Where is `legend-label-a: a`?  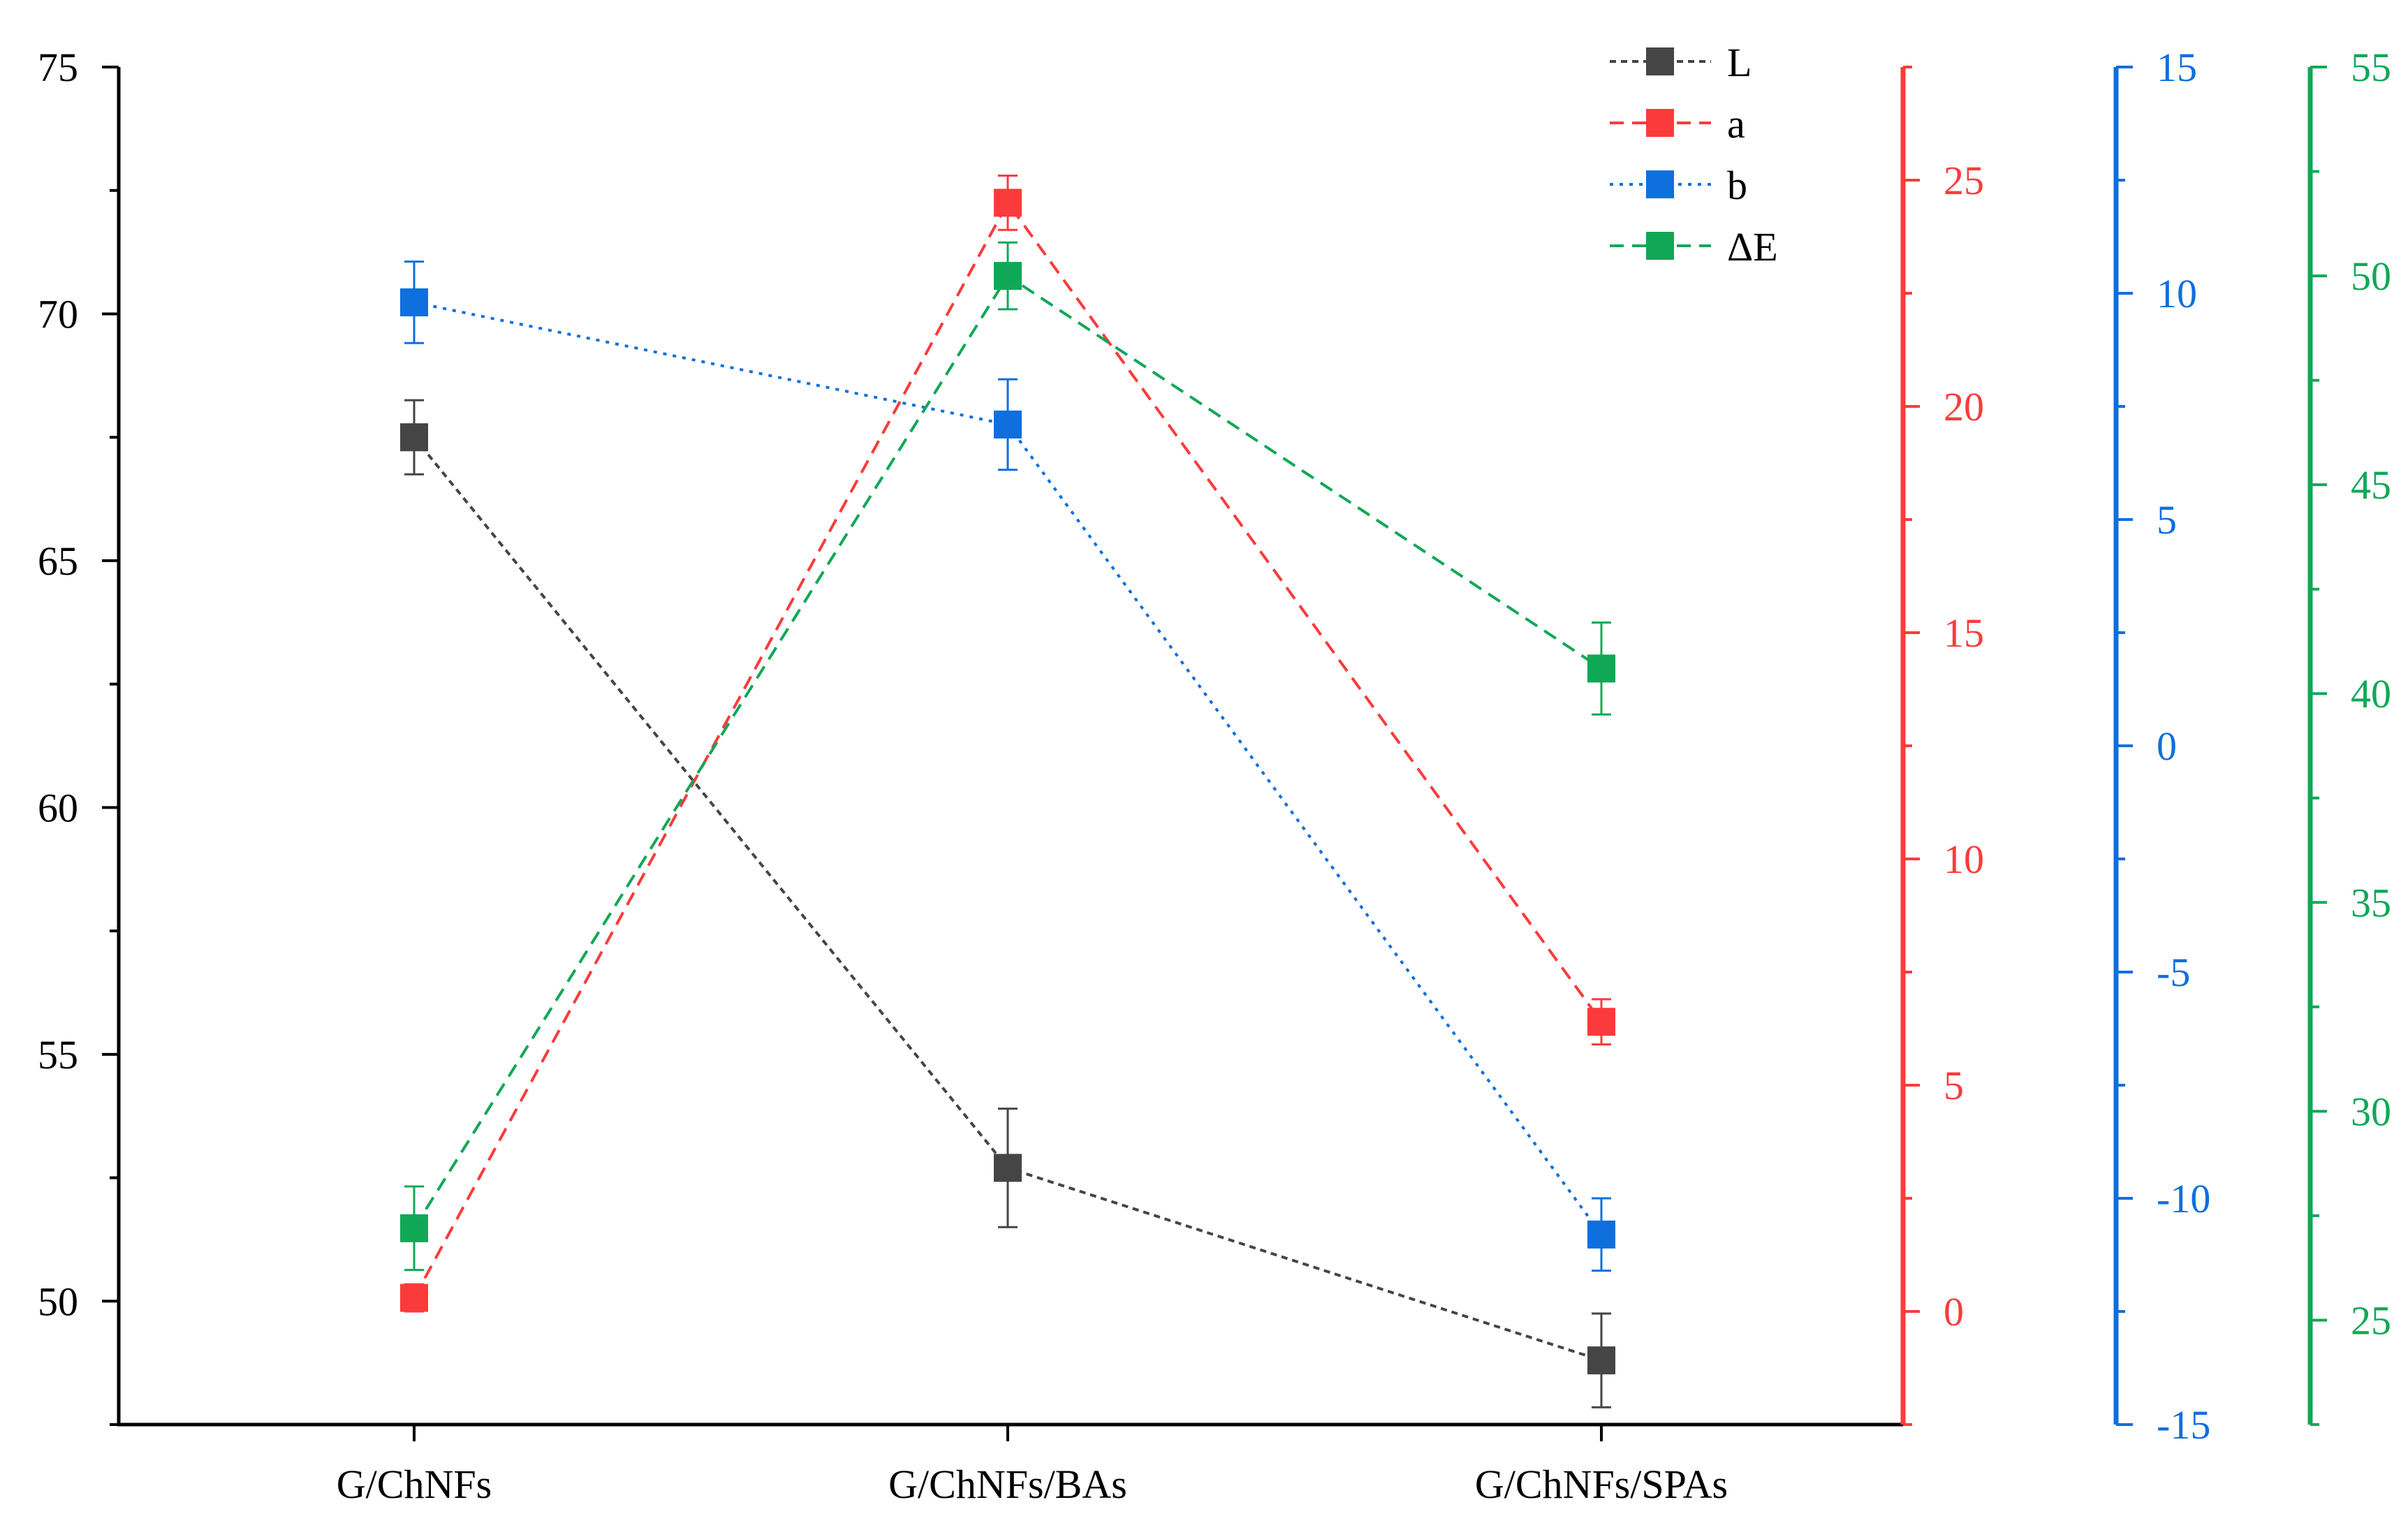 legend-label-a: a is located at coordinates (1736, 124).